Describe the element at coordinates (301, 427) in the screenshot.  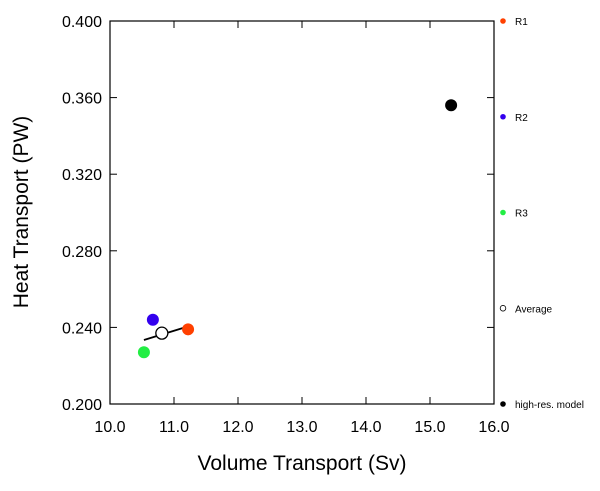
I see `x-tick-label: 13.0` at that location.